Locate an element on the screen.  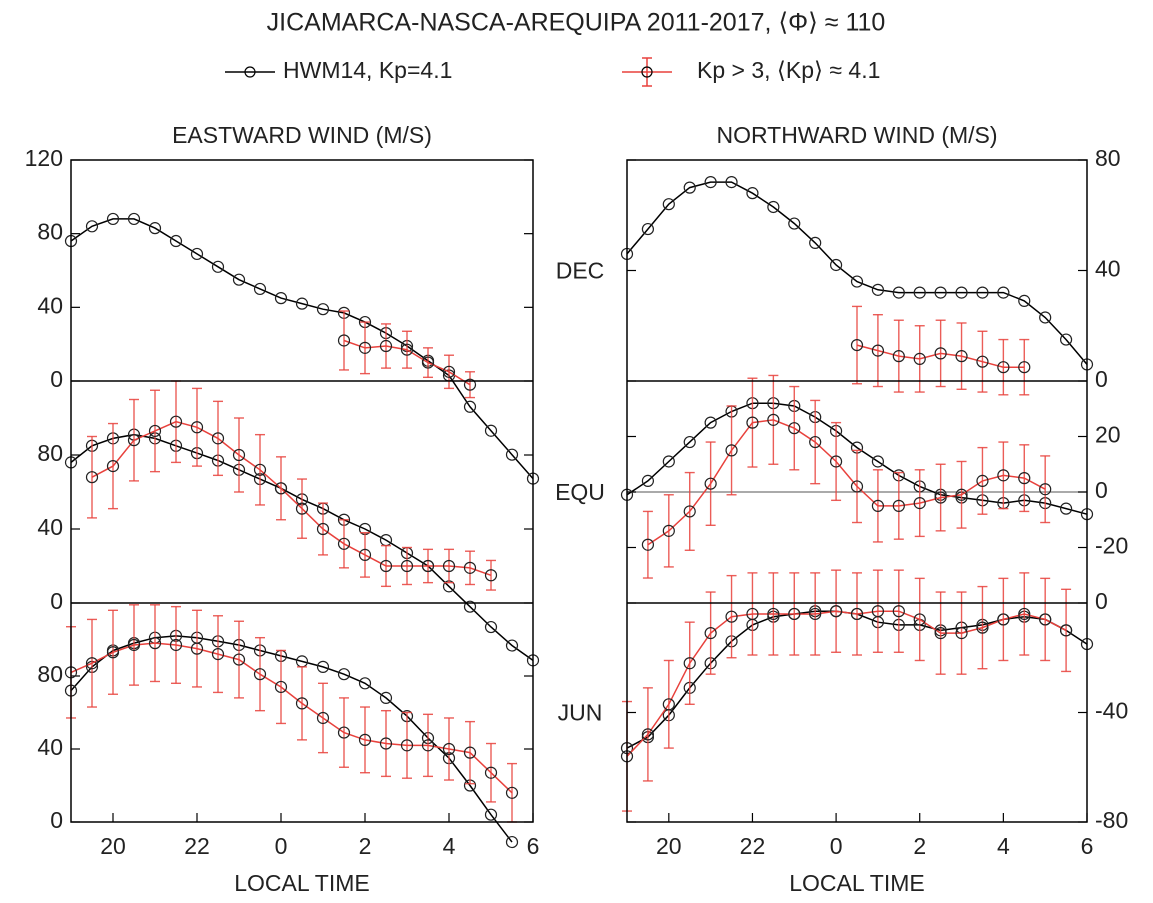
legend-label: Kp > 3, ⟨Kp⟩ ≈ 4.1 is located at coordinates (788, 70).